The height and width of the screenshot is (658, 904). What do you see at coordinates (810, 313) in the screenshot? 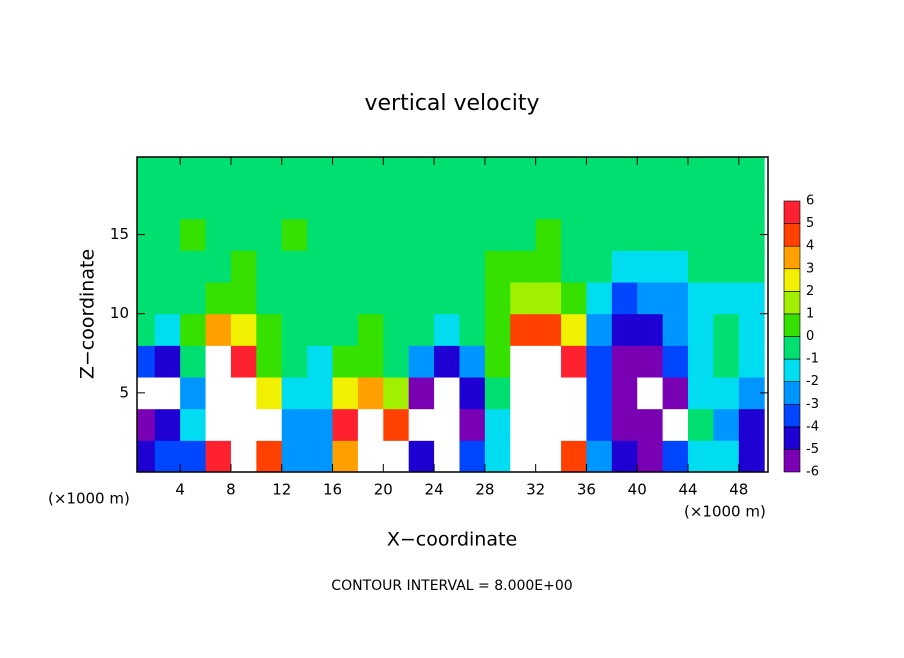
I see `colorbar-label: 1` at bounding box center [810, 313].